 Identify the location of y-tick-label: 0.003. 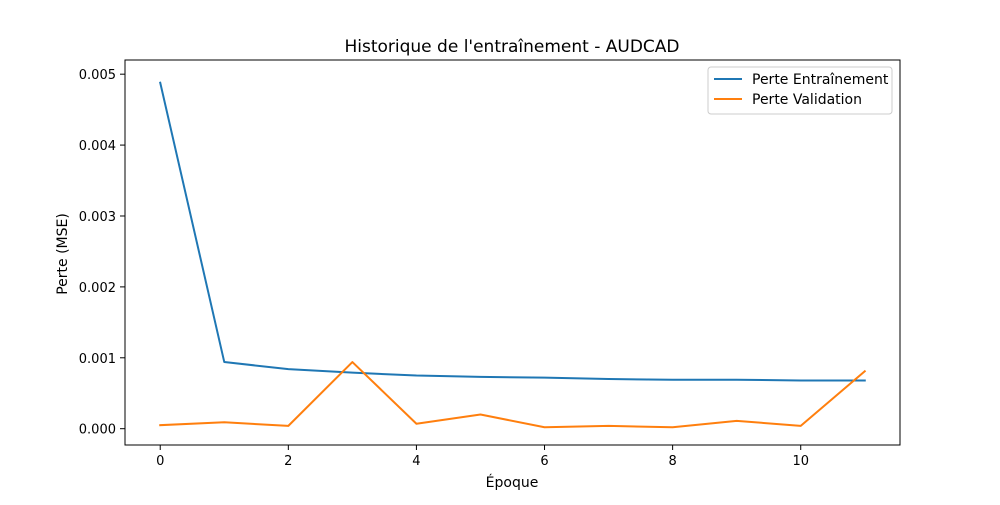
(97, 217).